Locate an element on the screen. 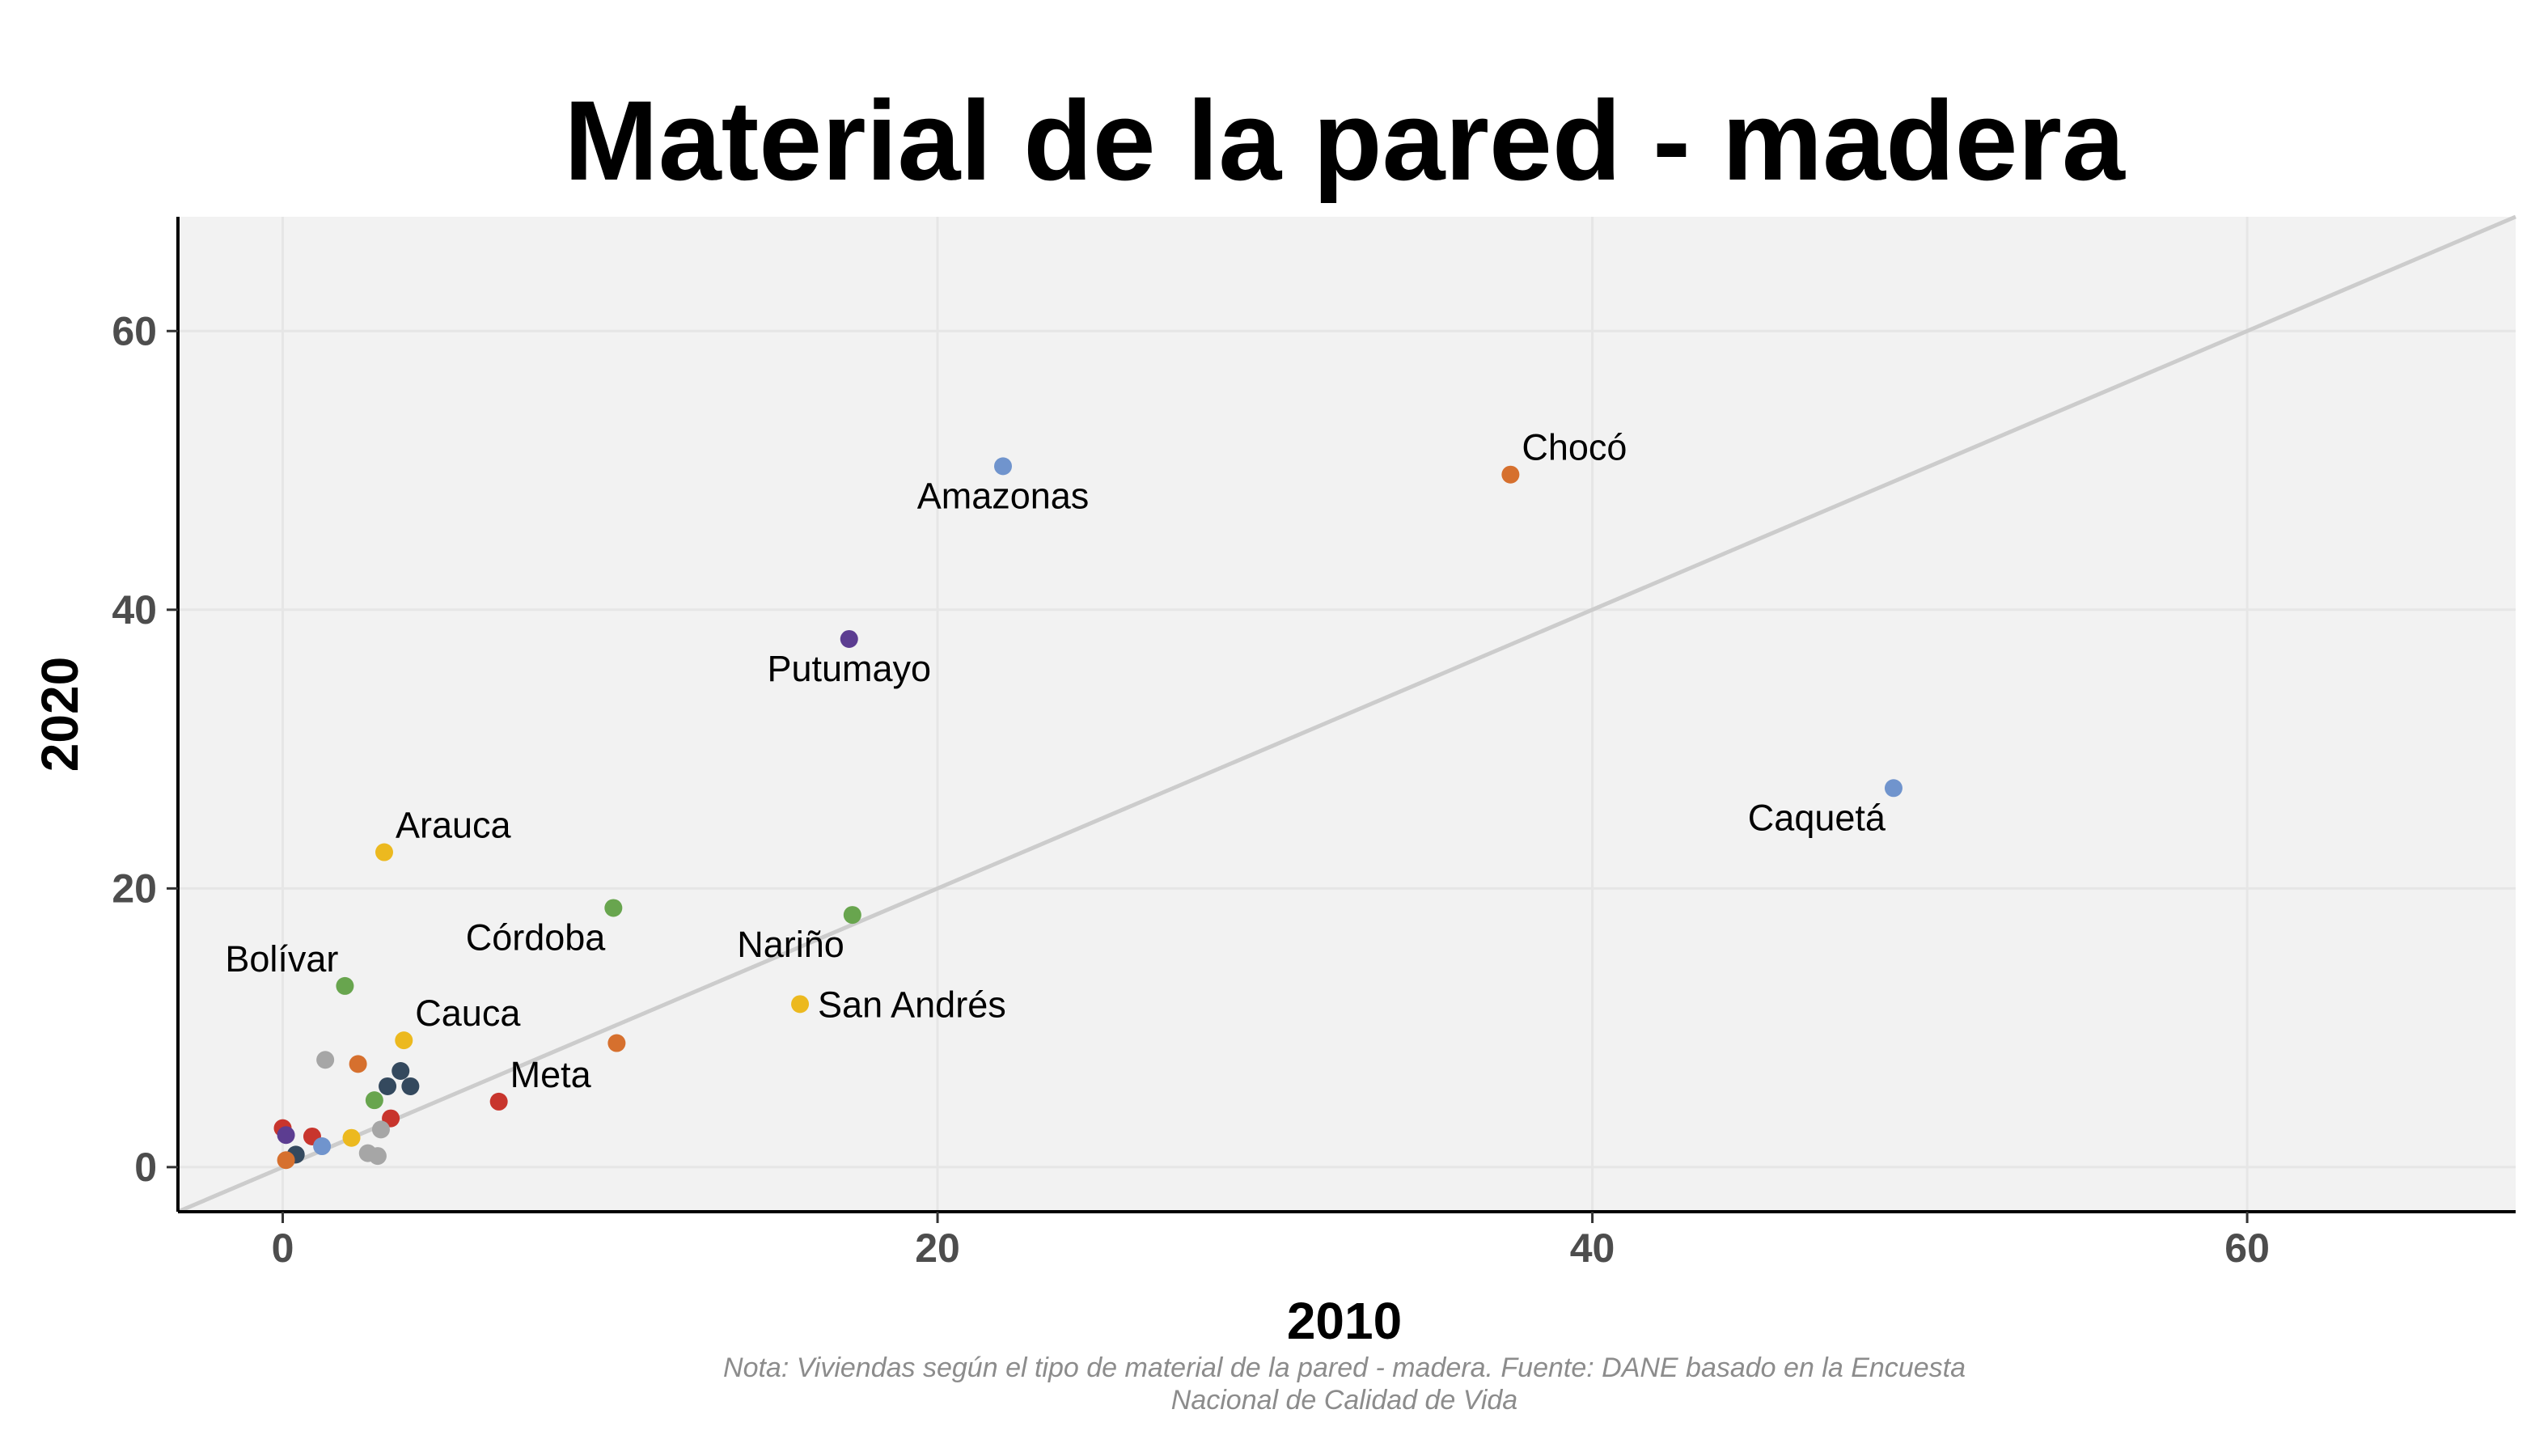 This screenshot has width=2548, height=1456. point-label: Putumayo is located at coordinates (849, 668).